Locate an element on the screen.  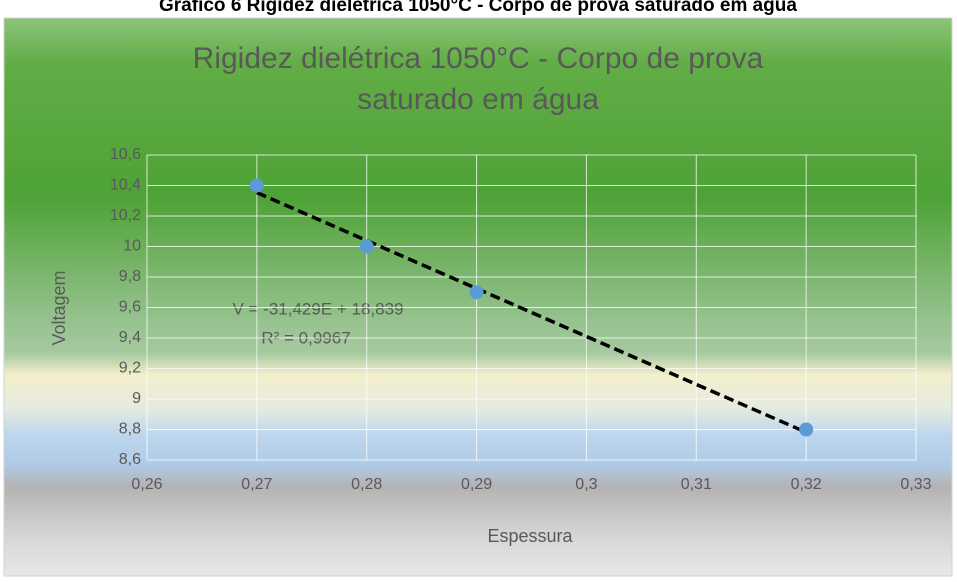
x-tick-label: 0,31 is located at coordinates (696, 484).